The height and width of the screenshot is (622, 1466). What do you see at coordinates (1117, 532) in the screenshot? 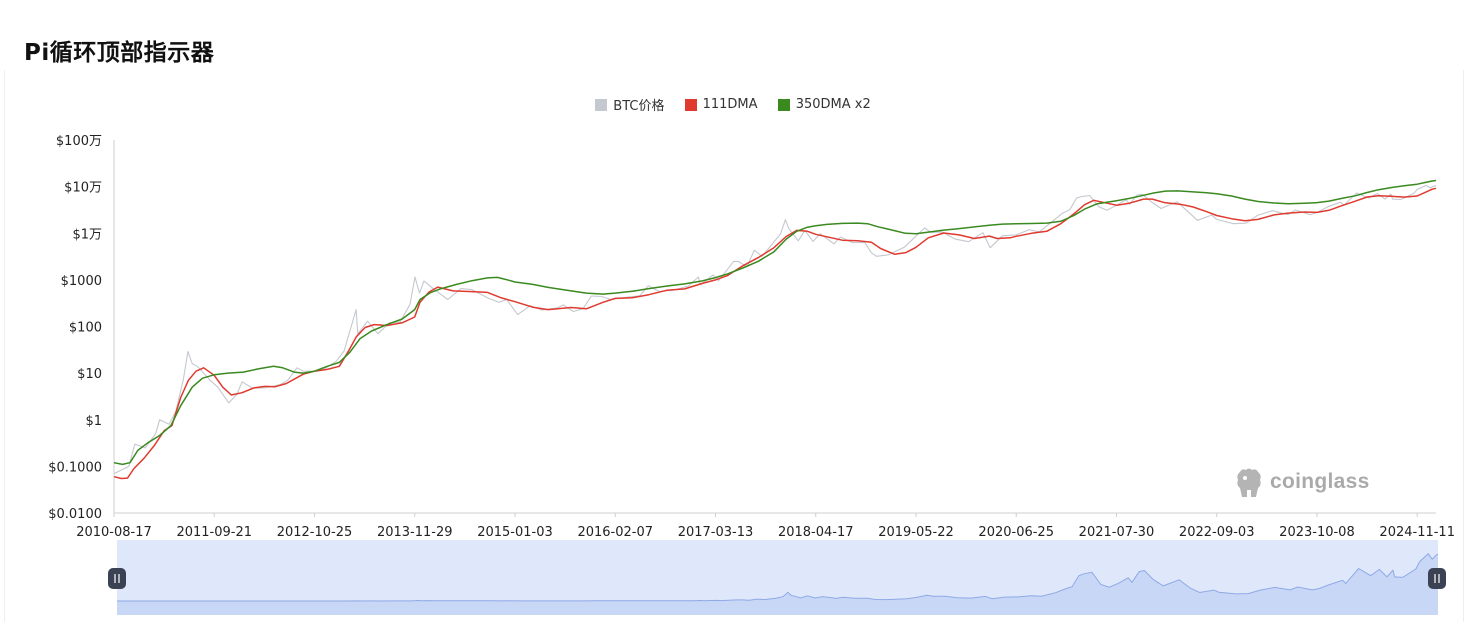
I see `x-tick-label: 2021-07-30` at bounding box center [1117, 532].